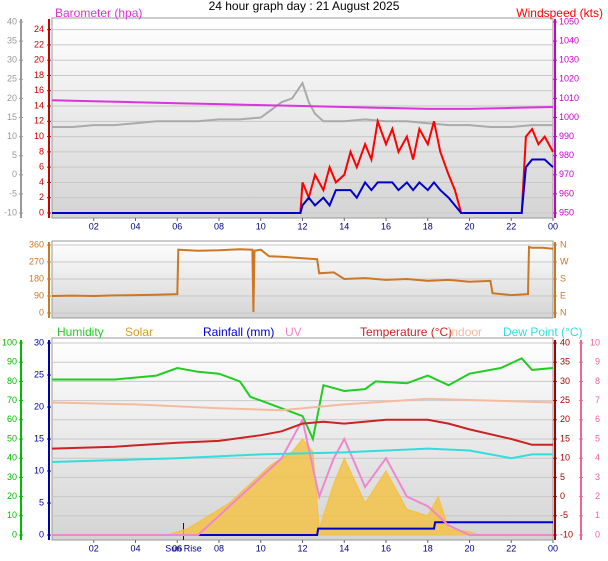  Describe the element at coordinates (597, 515) in the screenshot. I see `y-tick-label: 1` at that location.